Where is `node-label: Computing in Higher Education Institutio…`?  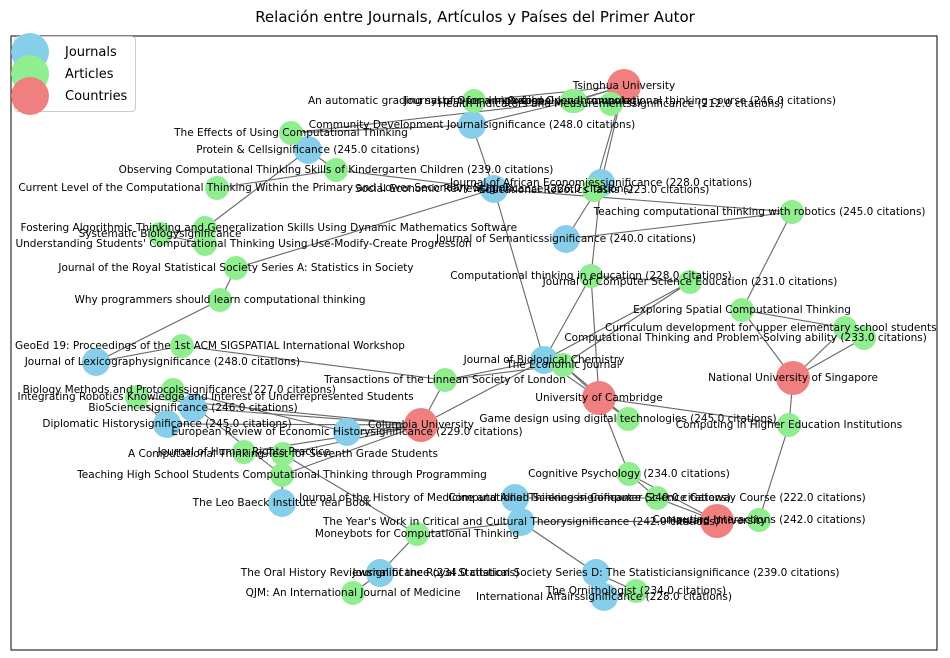 node-label: Computing in Higher Education Institutio… is located at coordinates (789, 425).